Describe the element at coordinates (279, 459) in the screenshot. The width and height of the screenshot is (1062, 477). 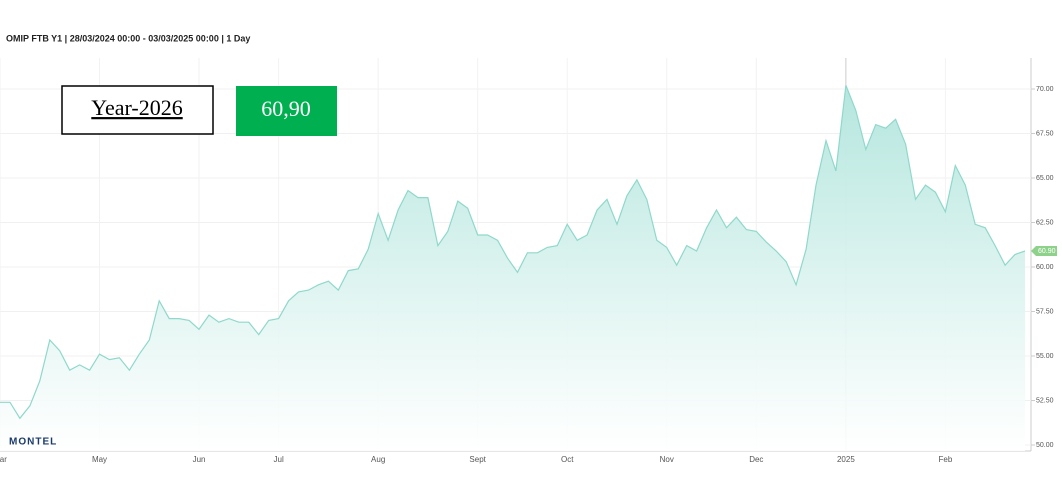
I see `x-tick-label: Jul` at that location.